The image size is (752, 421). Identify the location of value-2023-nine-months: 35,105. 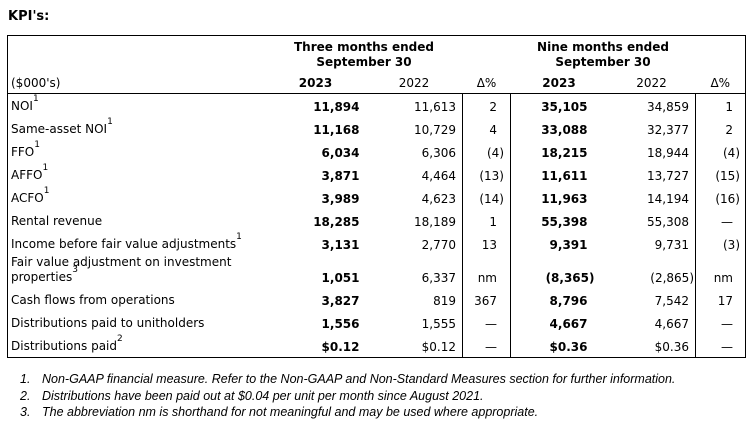
(564, 107).